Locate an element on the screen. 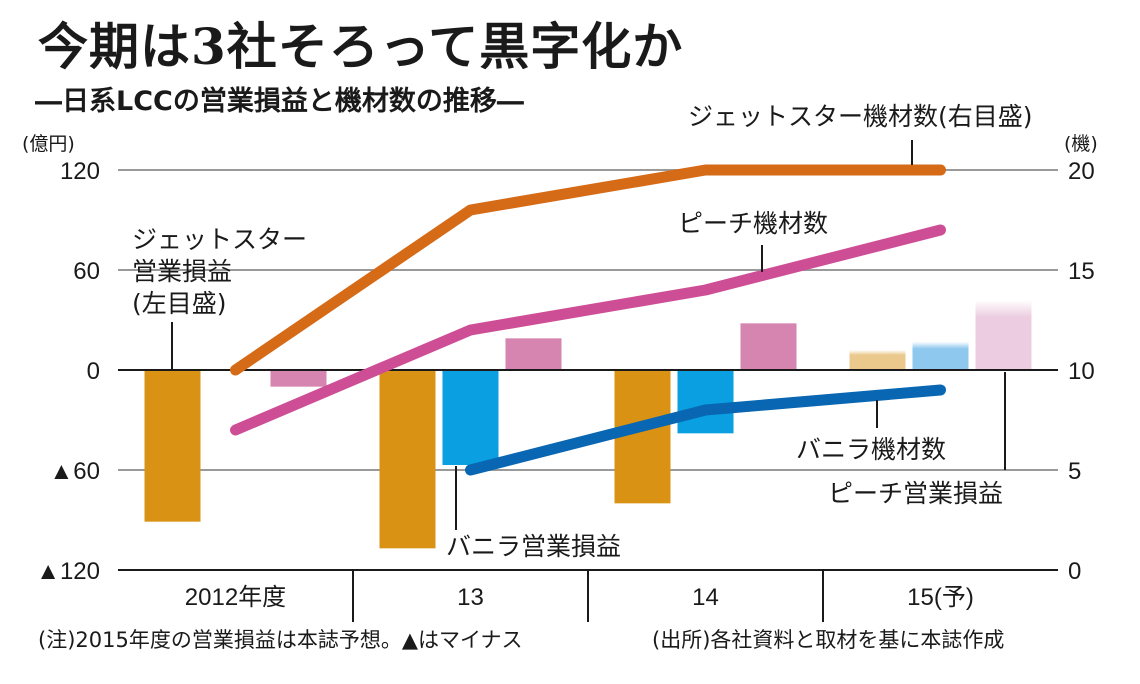  chart-subtitle: ―日系LCCの営業損益と機材数の推移― is located at coordinates (279, 101).